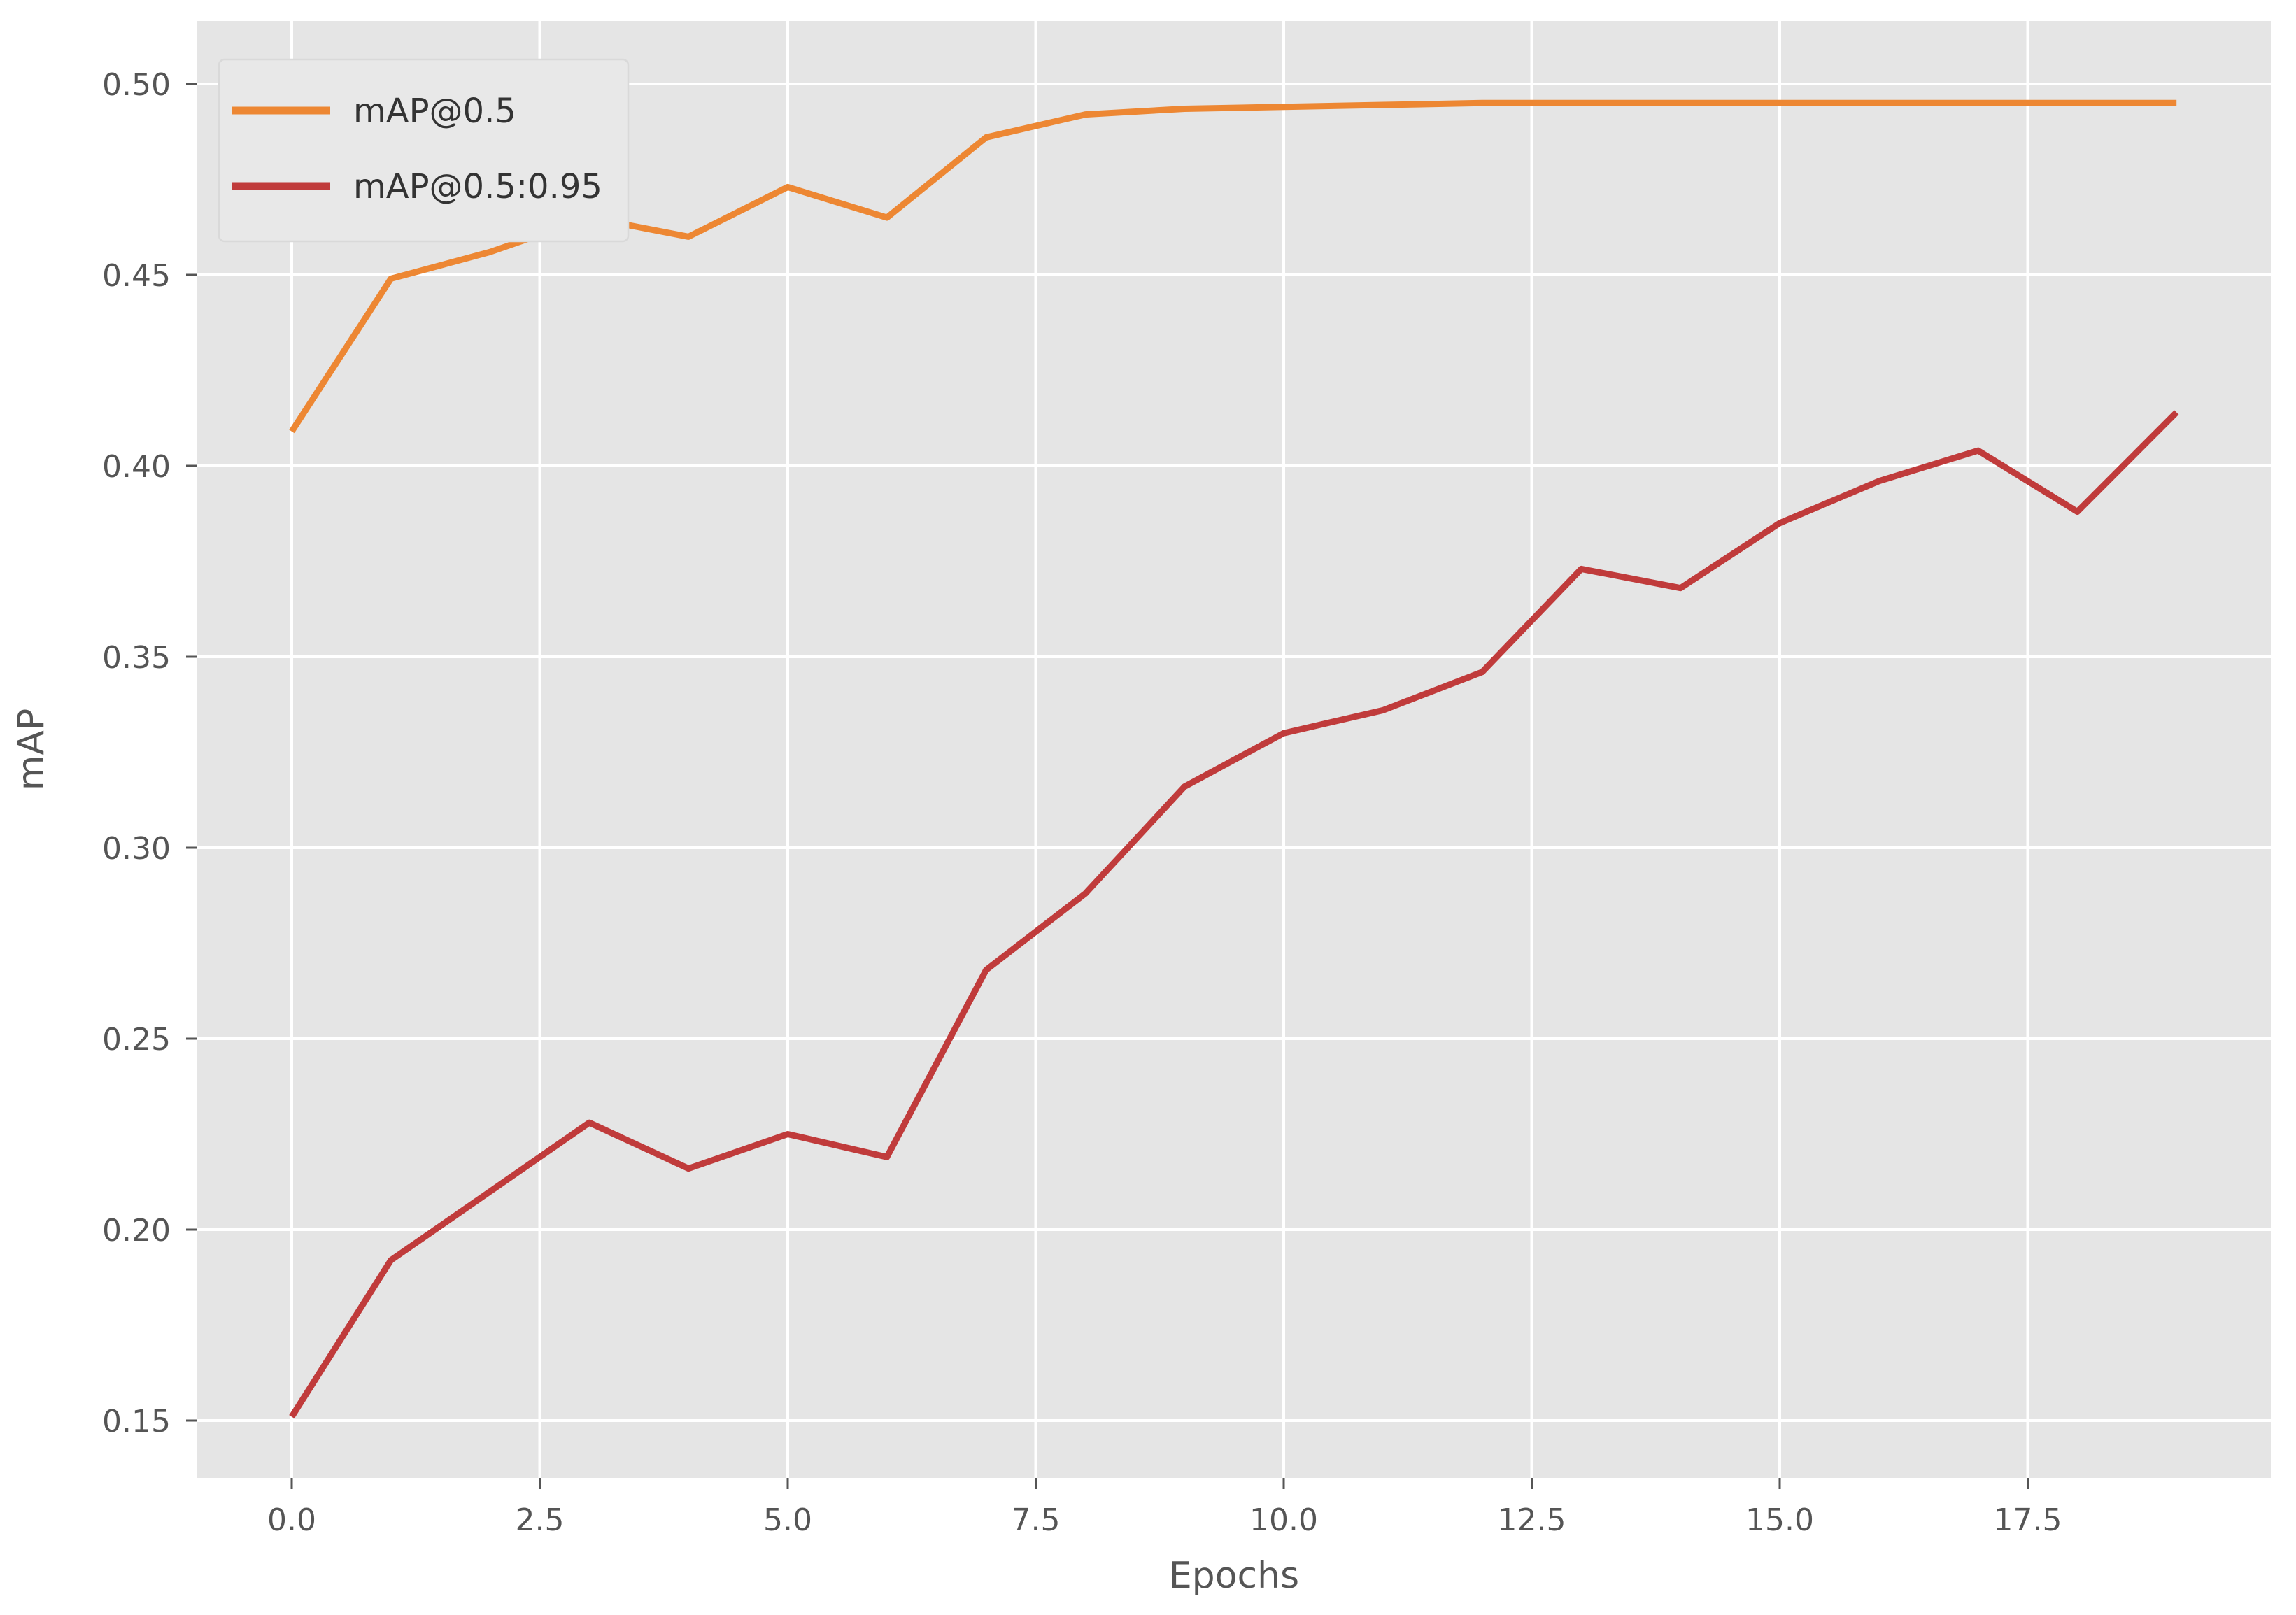 The image size is (2296, 1615). Describe the element at coordinates (136, 85) in the screenshot. I see `y-tick-label: 0.50` at that location.